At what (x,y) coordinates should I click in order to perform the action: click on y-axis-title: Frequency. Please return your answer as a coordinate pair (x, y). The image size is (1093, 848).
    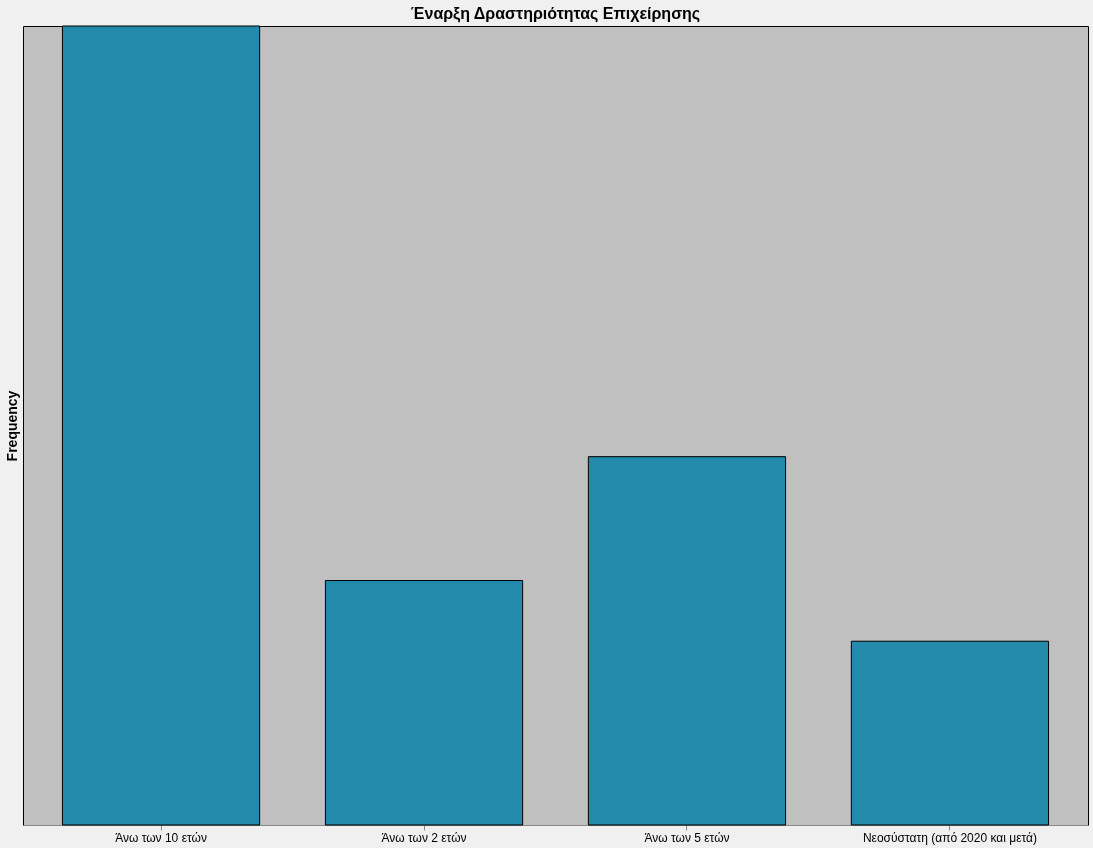
    Looking at the image, I should click on (11, 426).